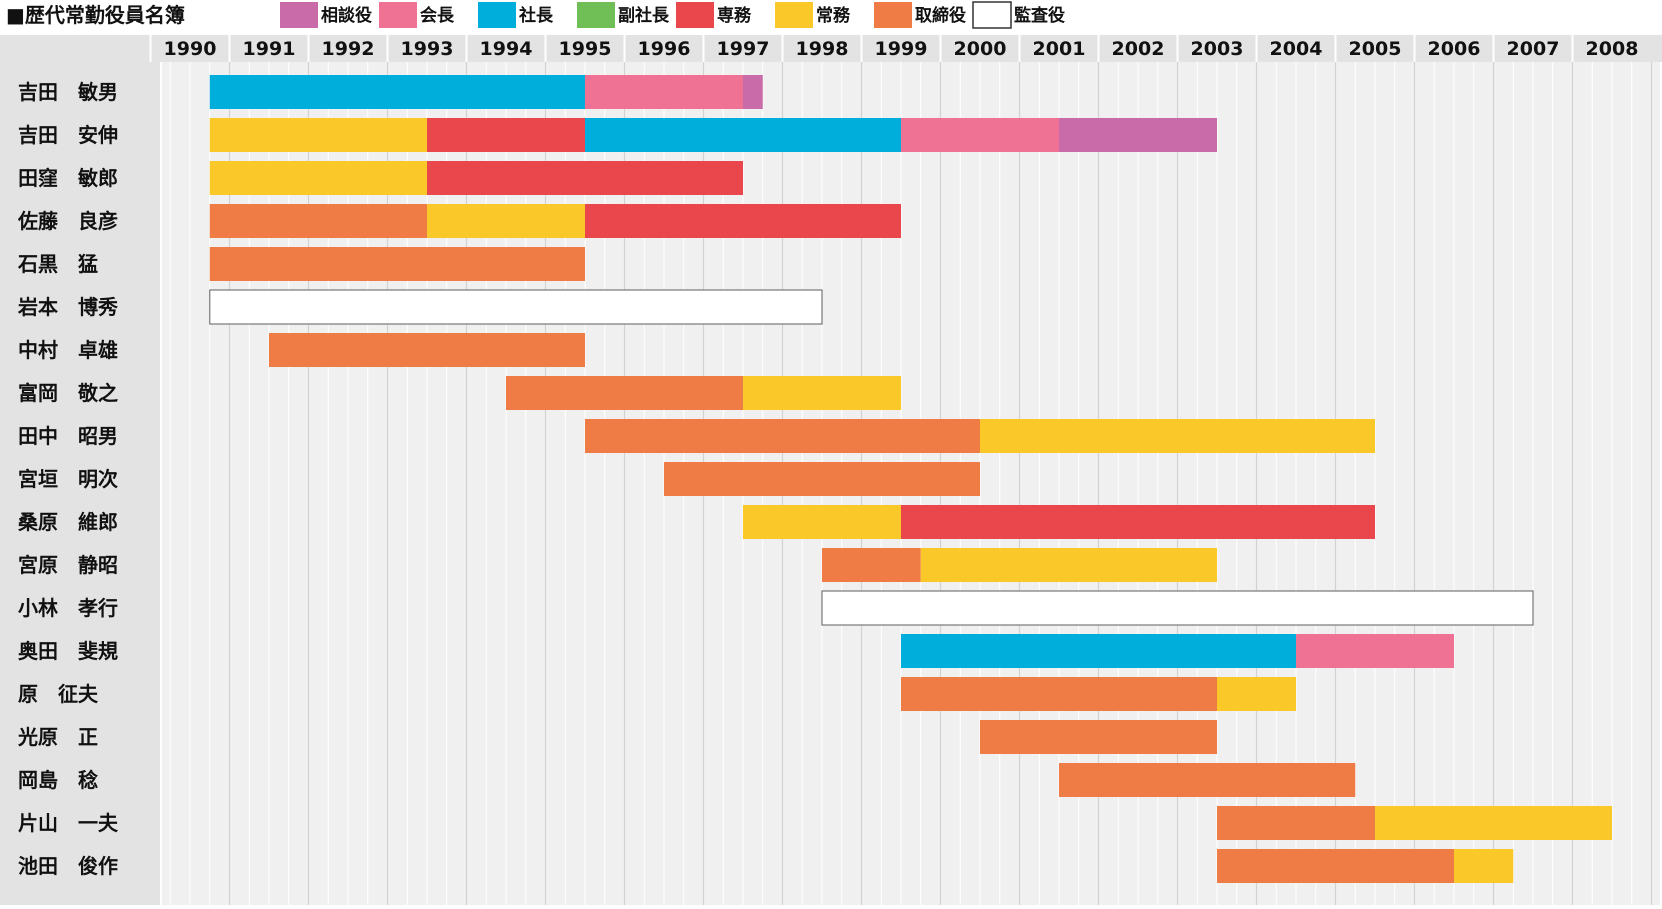 This screenshot has height=909, width=1662. I want to click on legend-item-kaicho: 会長, so click(417, 15).